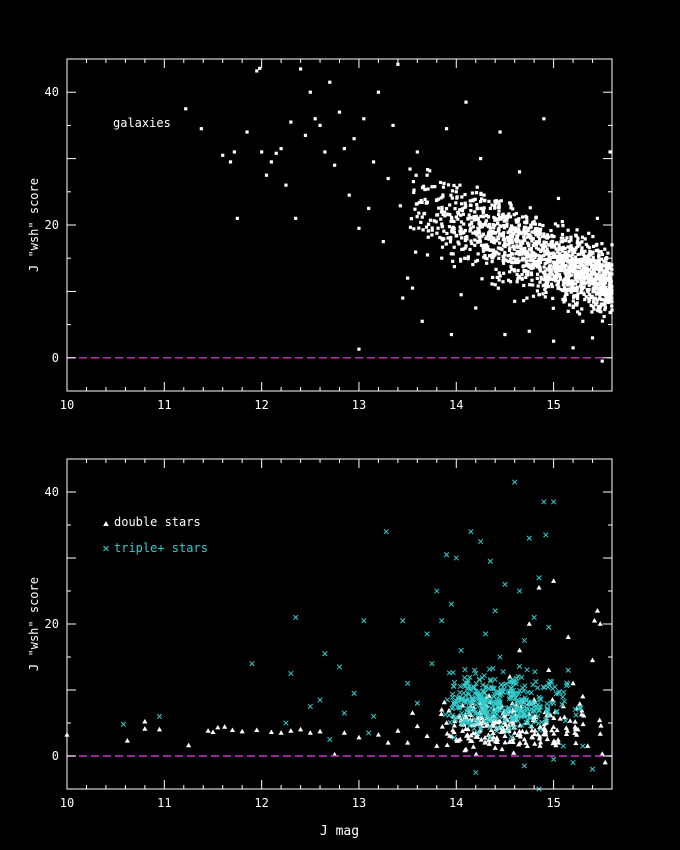  What do you see at coordinates (52, 225) in the screenshot?
I see `y-tick-label: 20` at bounding box center [52, 225].